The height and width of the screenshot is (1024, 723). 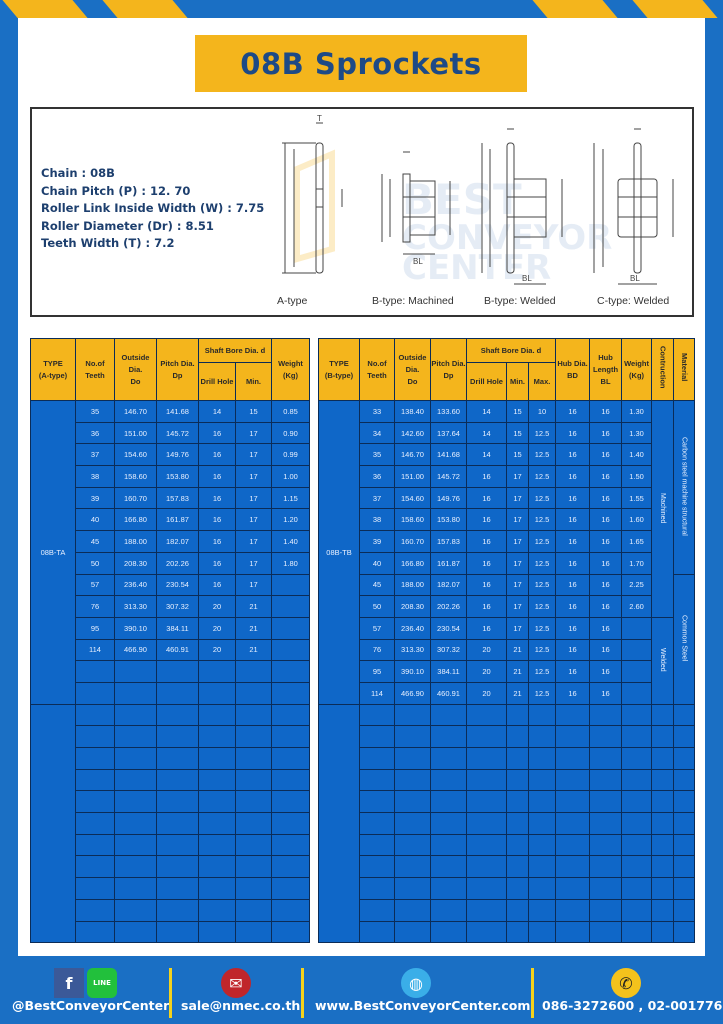 I want to click on b-machined-drawing, so click(x=416, y=203).